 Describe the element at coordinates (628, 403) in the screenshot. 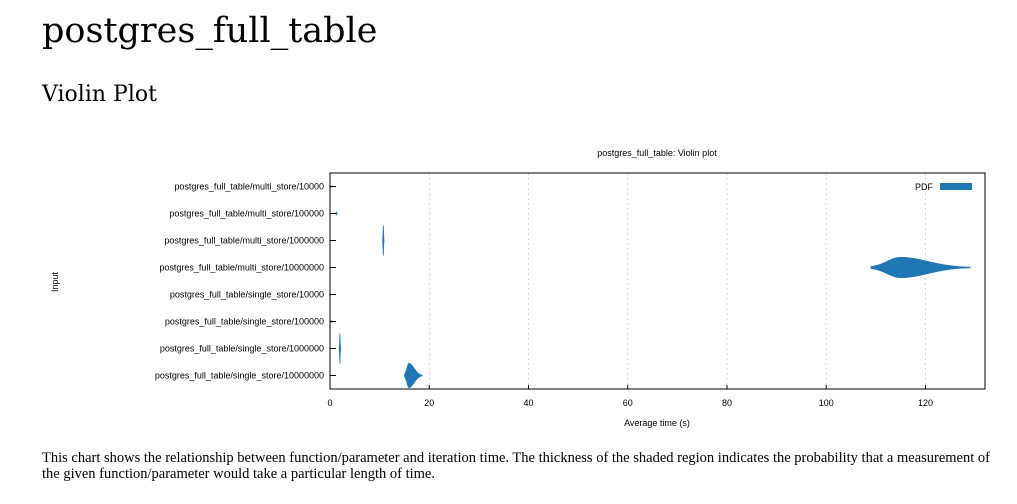

I see `x-tick-label: 60` at that location.